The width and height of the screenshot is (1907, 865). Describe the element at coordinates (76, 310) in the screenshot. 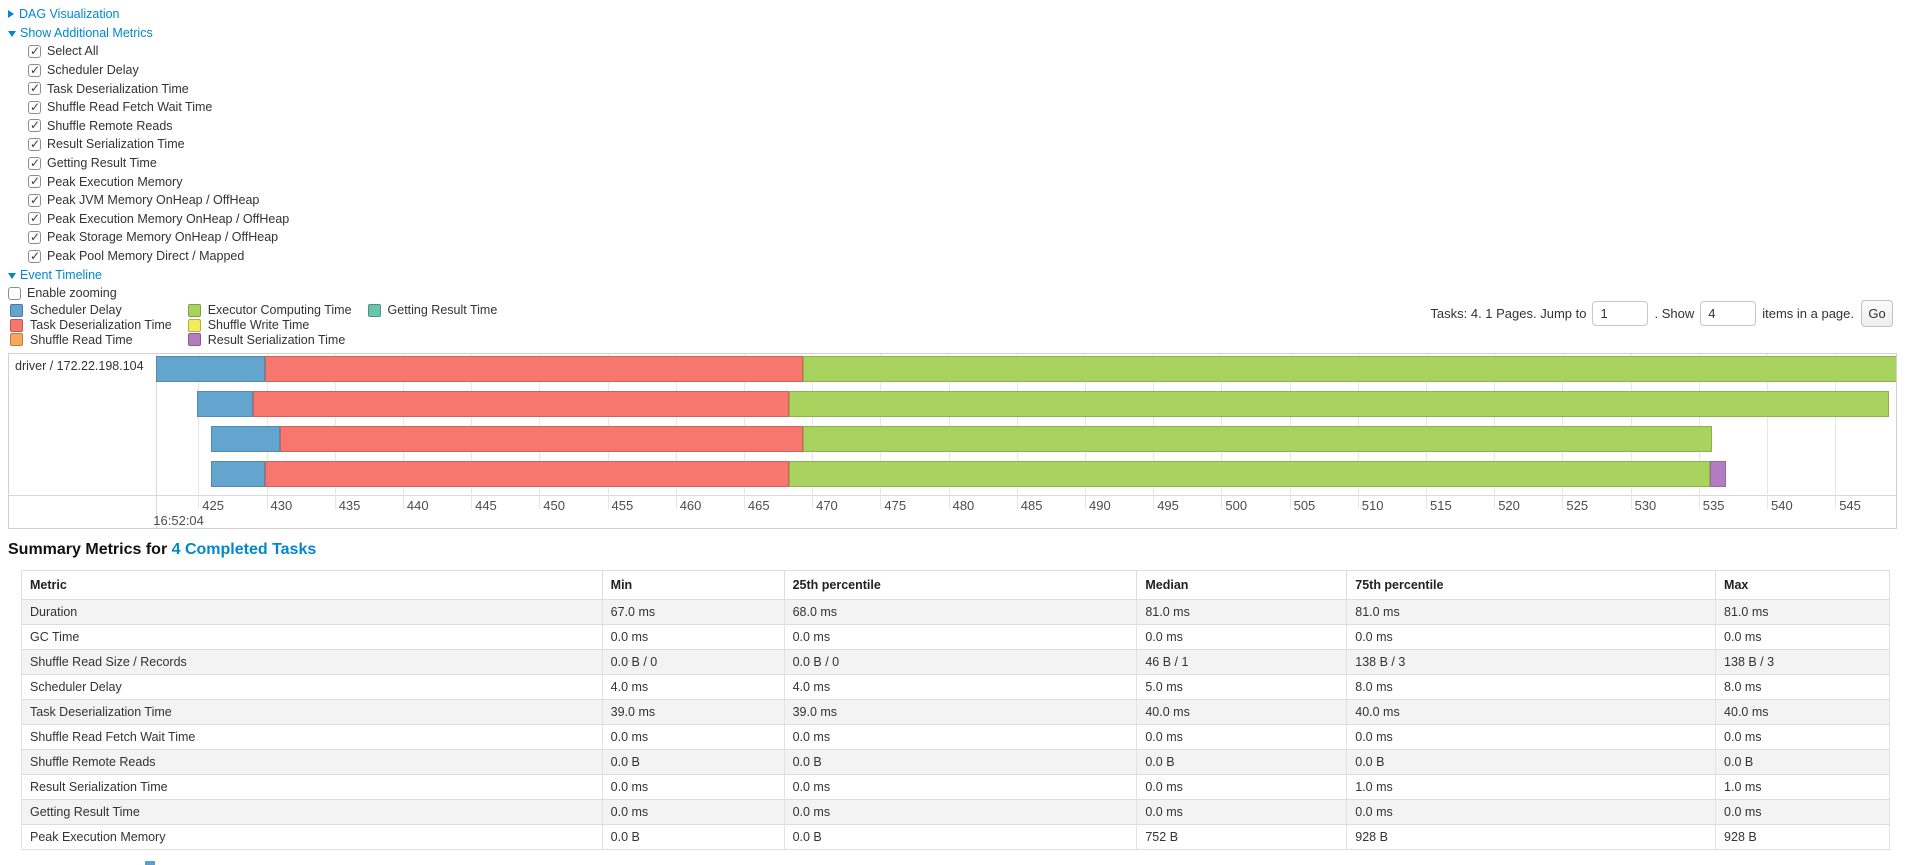

I see `legend-label: Scheduler Delay` at that location.